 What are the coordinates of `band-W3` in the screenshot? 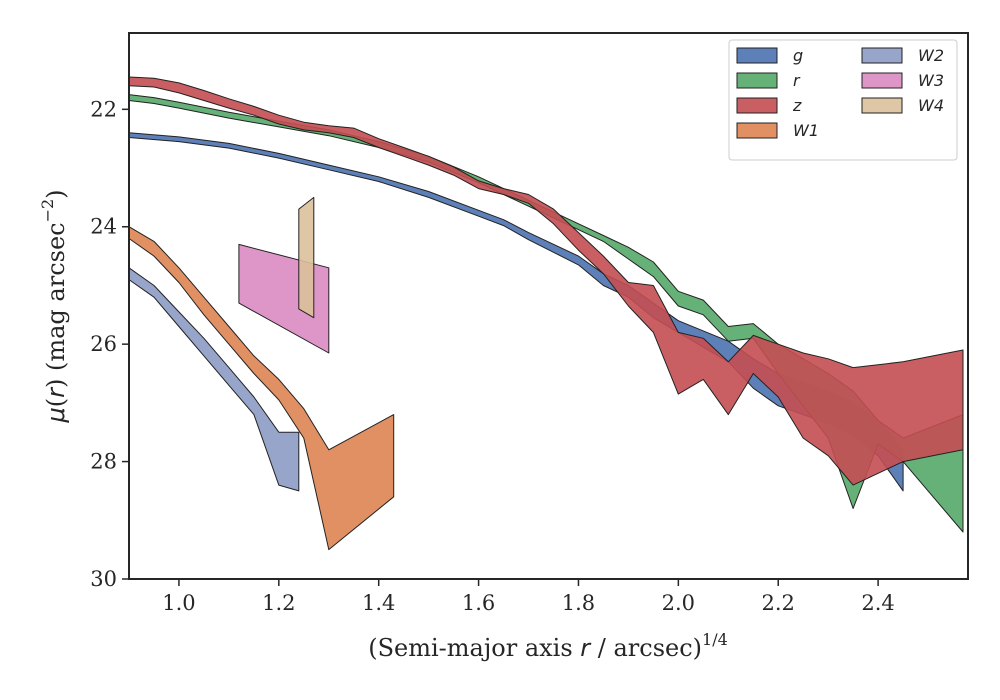 It's located at (284, 298).